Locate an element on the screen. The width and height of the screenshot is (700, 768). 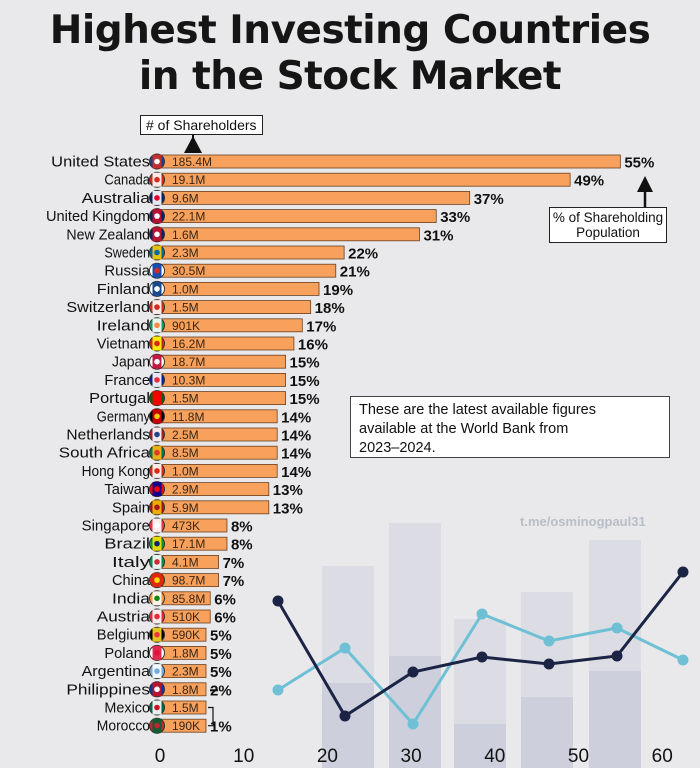
shareholders-label: 98.7M is located at coordinates (188, 581).